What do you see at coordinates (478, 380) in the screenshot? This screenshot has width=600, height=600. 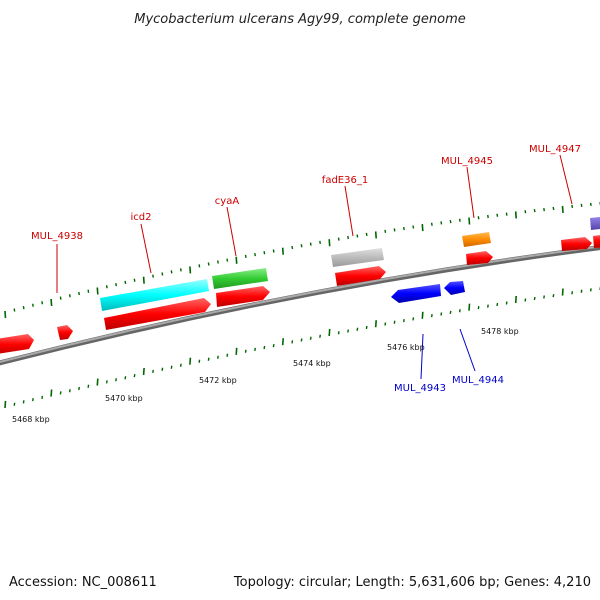 I see `gene-label-mul-4944: MUL_4944` at bounding box center [478, 380].